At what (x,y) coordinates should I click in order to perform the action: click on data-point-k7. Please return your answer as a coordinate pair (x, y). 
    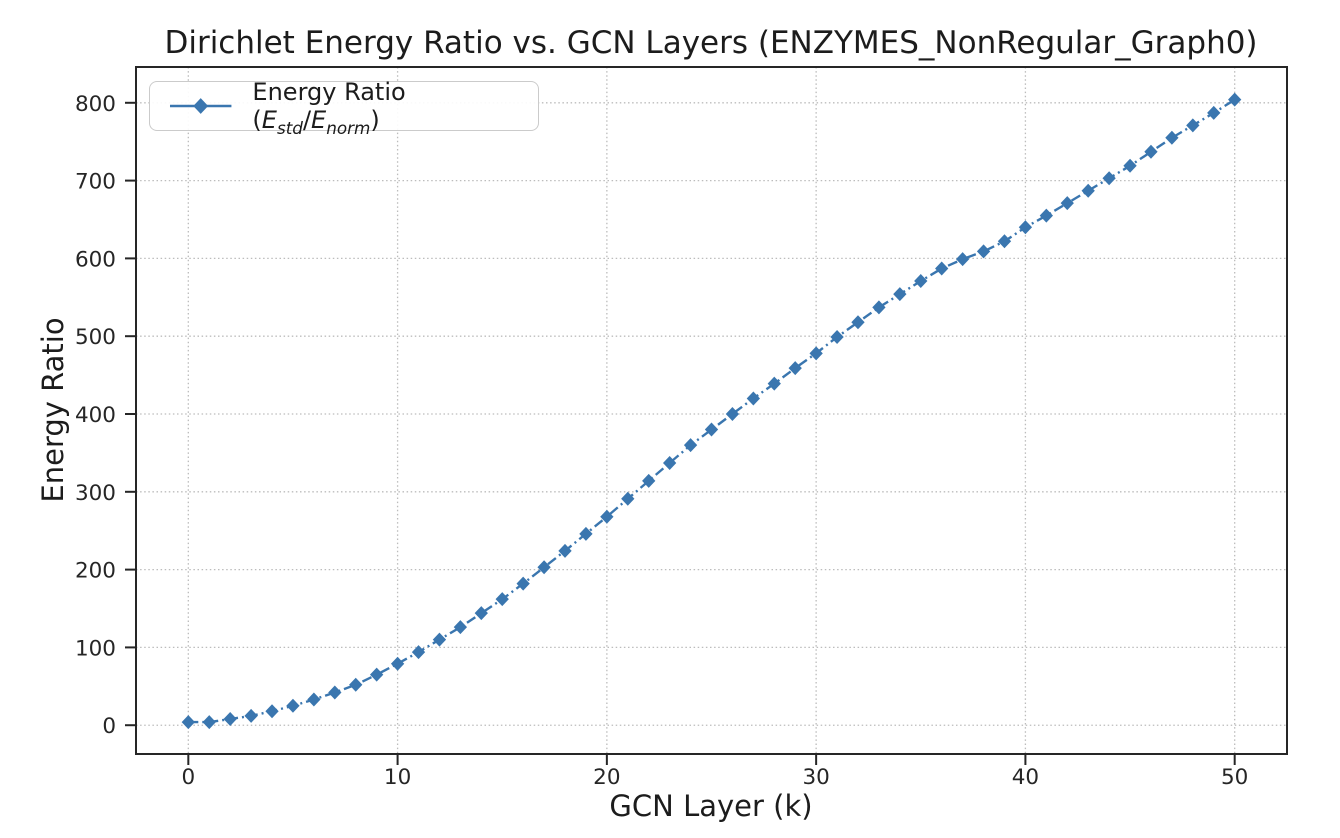
    Looking at the image, I should click on (335, 692).